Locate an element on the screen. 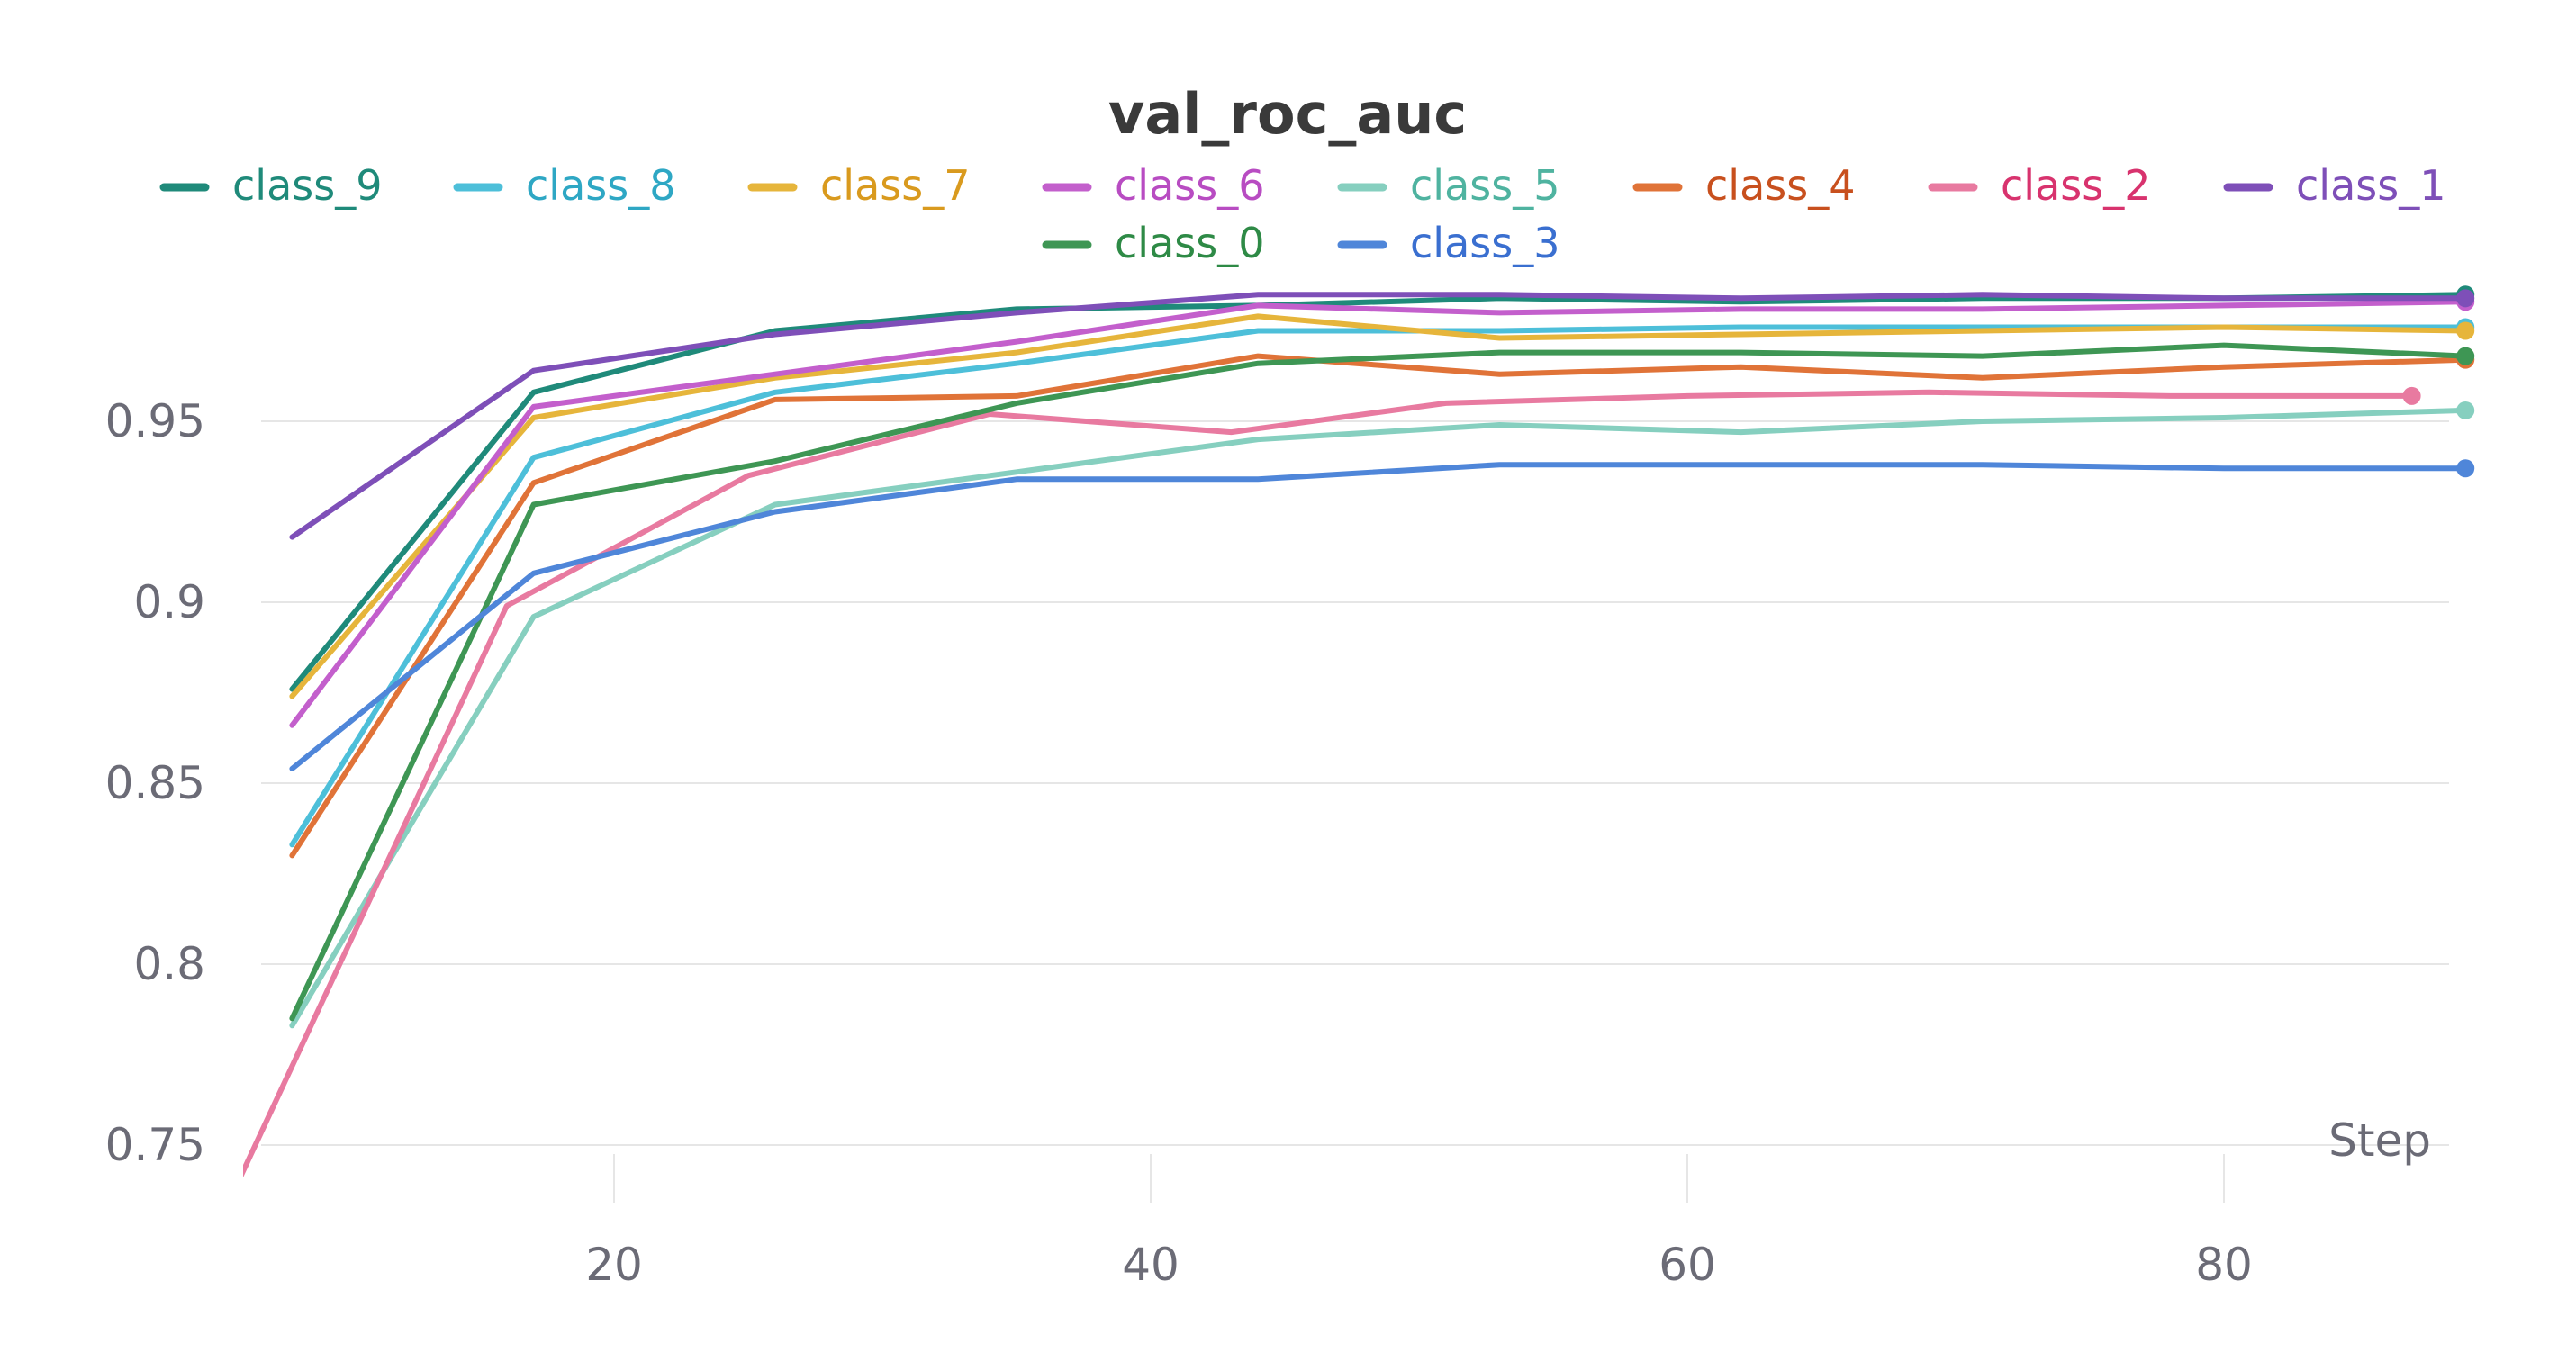 This screenshot has width=2576, height=1353. legend-label: class_0 is located at coordinates (1189, 243).